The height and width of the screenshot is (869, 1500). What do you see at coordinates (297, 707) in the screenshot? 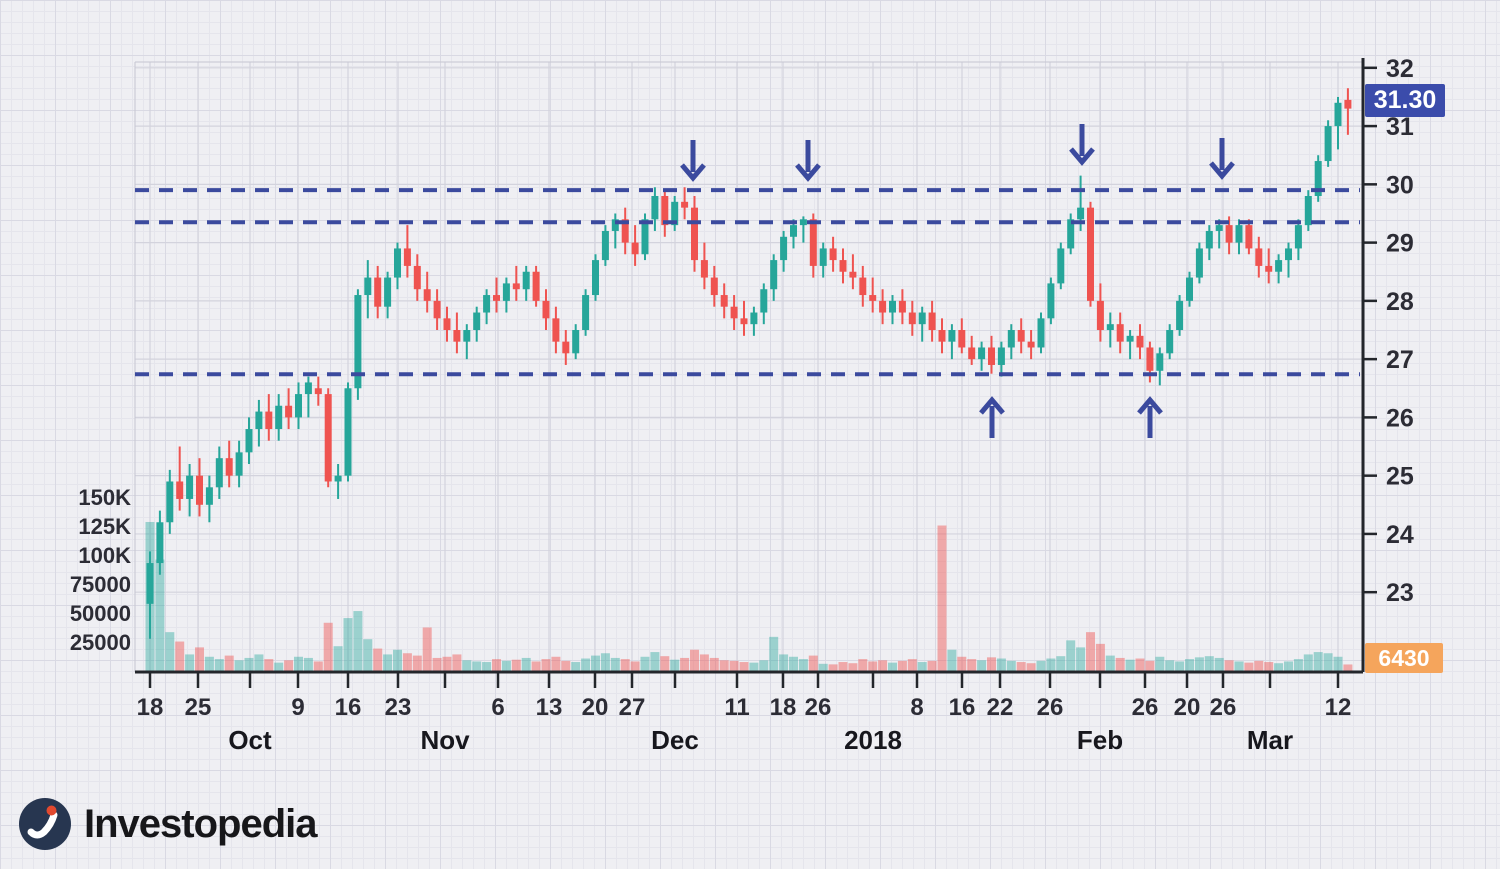
I see `date-tick-label: 9` at bounding box center [297, 707].